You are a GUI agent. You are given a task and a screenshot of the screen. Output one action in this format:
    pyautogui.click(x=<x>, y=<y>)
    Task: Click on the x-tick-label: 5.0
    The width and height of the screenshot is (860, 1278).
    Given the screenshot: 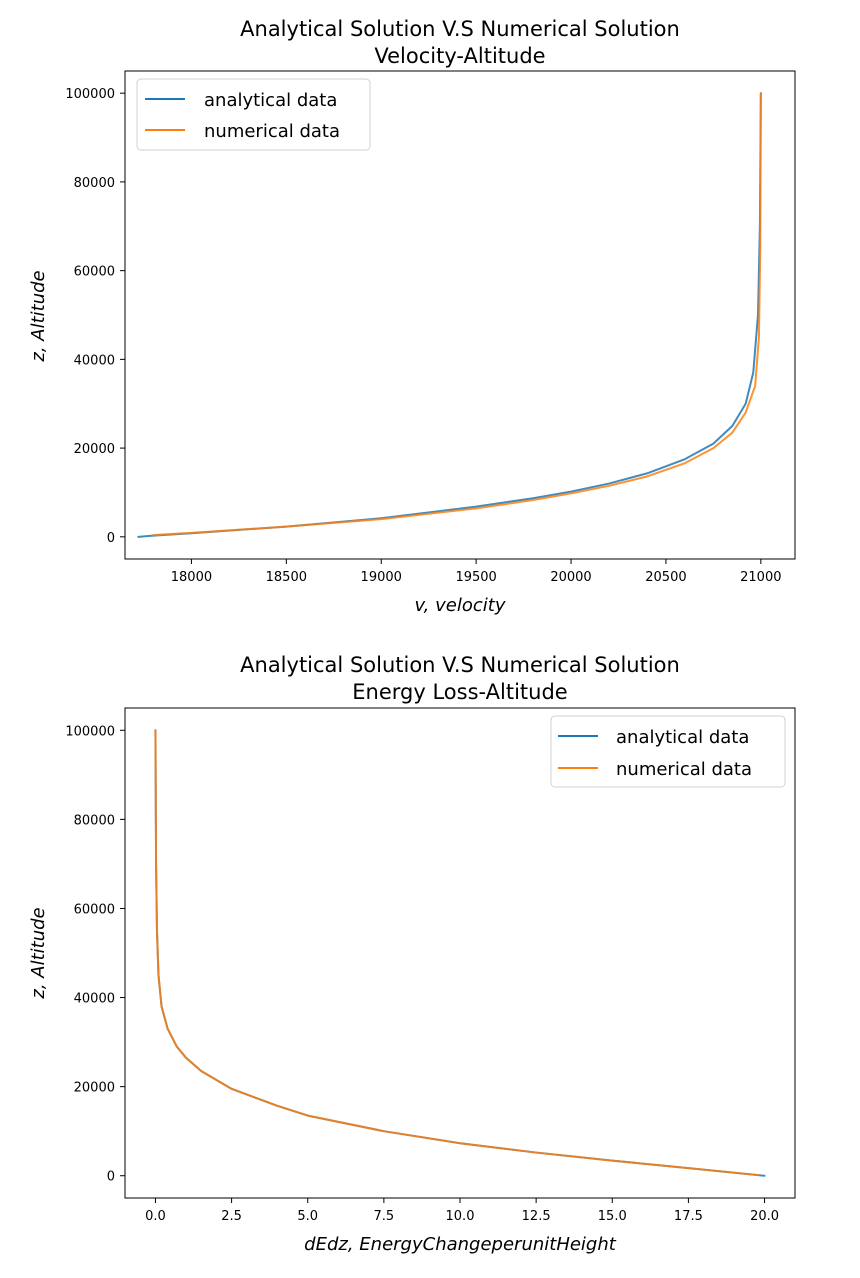 What is the action you would take?
    pyautogui.click(x=307, y=1216)
    